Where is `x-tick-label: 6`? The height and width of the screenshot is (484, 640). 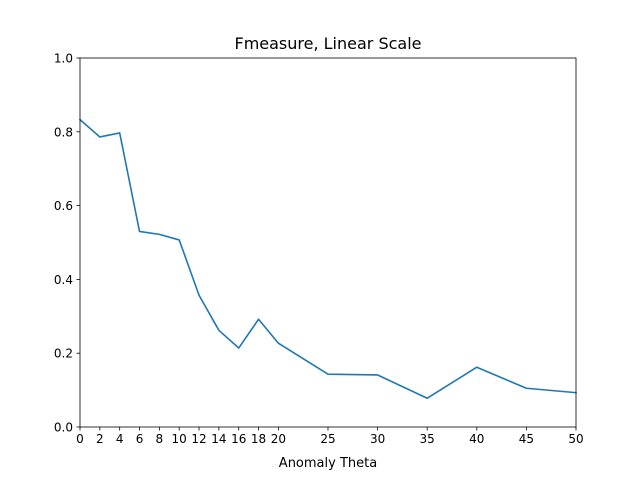
x-tick-label: 6 is located at coordinates (140, 439).